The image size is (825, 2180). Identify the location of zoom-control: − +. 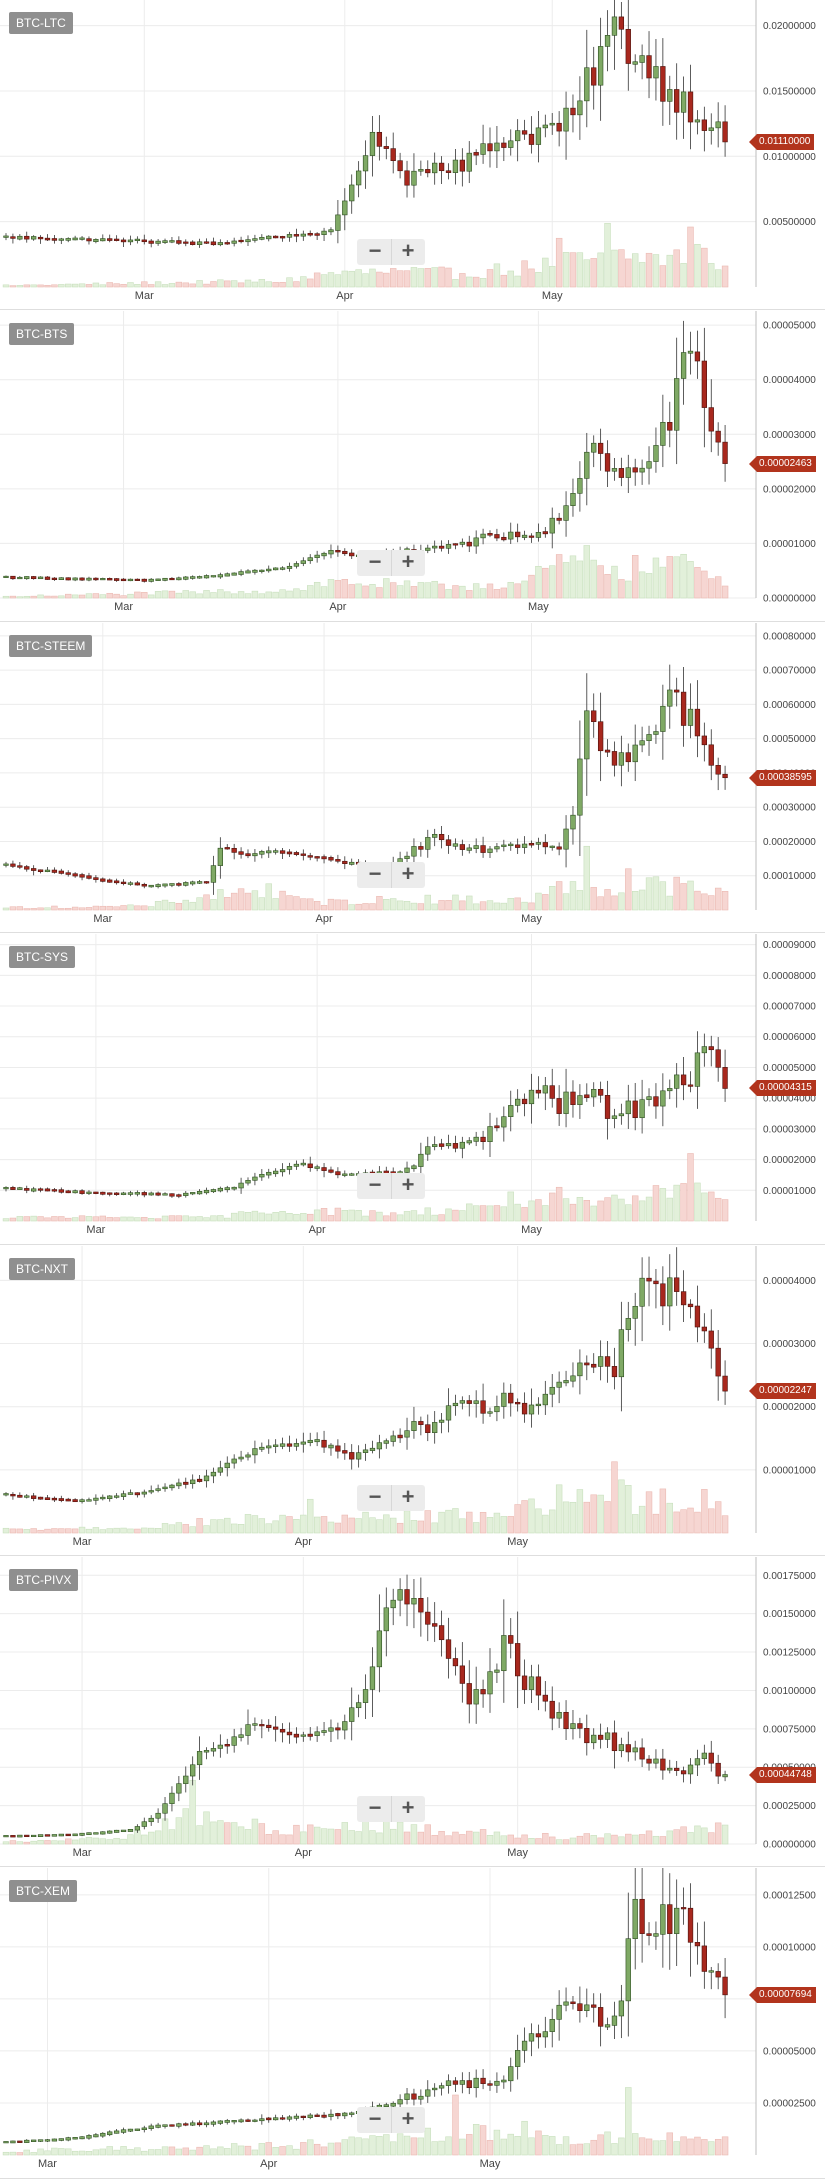
(391, 875).